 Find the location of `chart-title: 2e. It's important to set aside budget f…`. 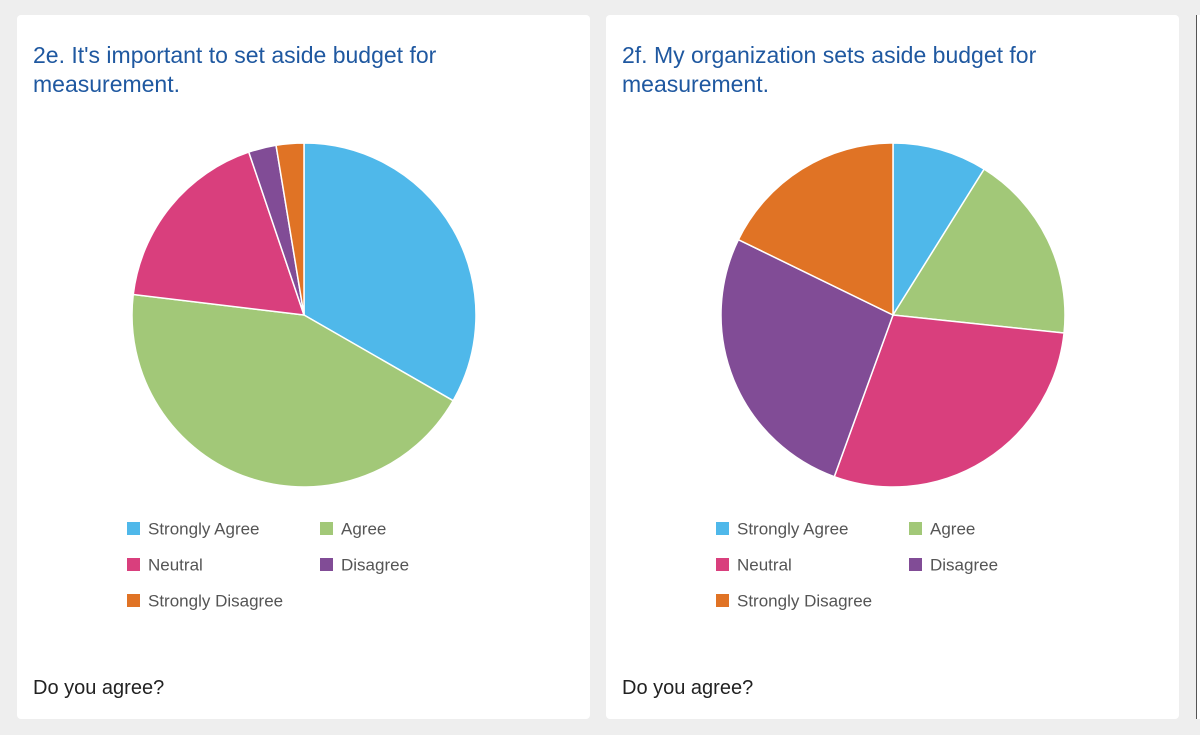

chart-title: 2e. It's important to set aside budget f… is located at coordinates (235, 69).